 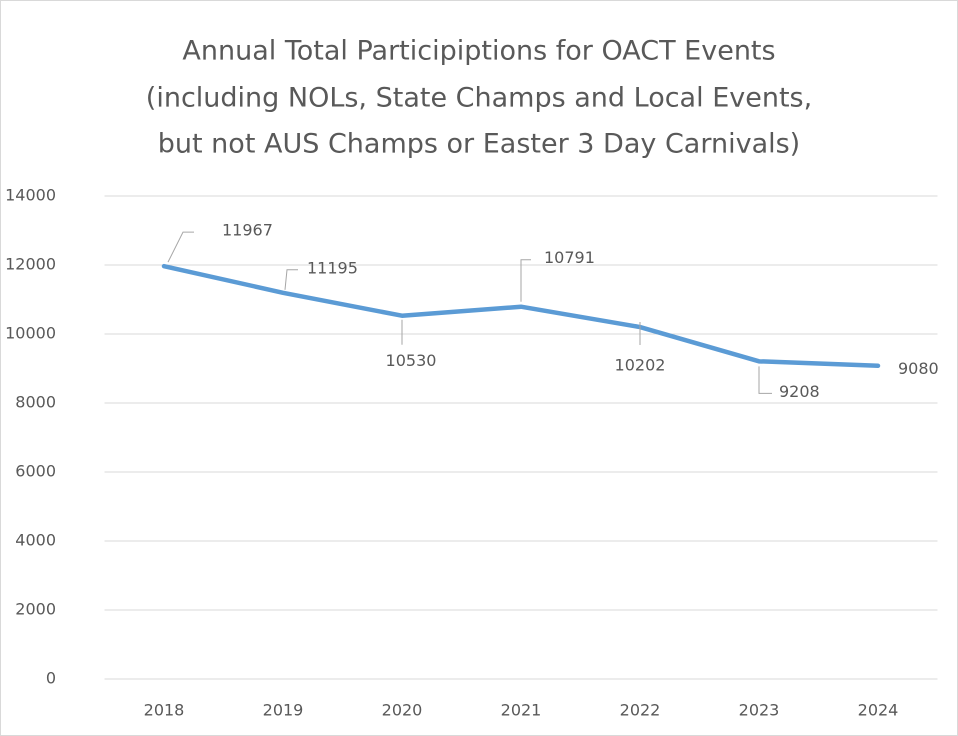 I want to click on data-label: 9080, so click(x=918, y=368).